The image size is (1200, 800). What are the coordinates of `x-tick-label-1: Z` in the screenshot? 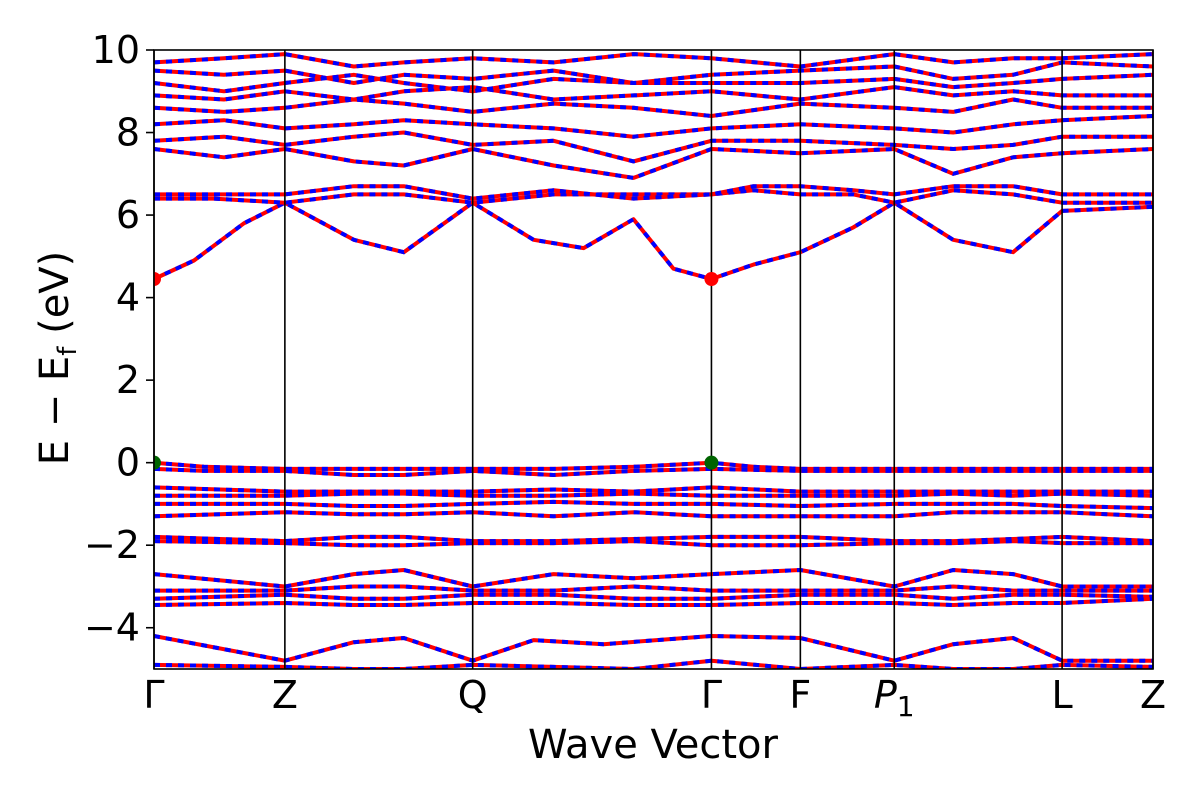 It's located at (285, 695).